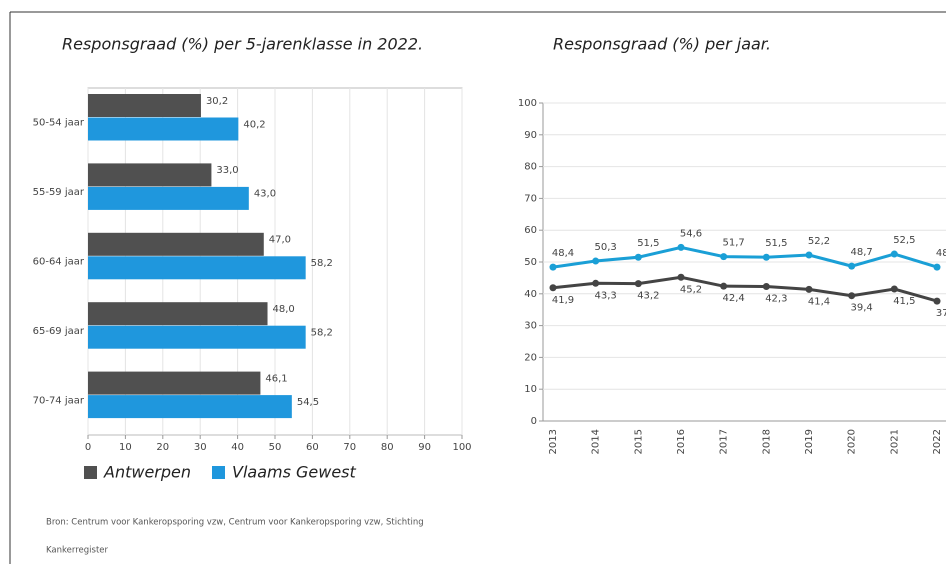  Describe the element at coordinates (724, 441) in the screenshot. I see `x-tick-label: 2017` at that location.